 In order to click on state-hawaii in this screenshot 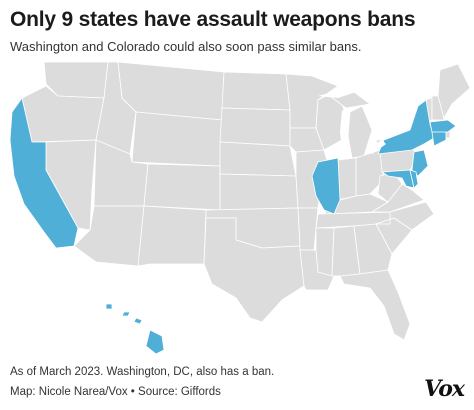, I will do `click(135, 329)`.